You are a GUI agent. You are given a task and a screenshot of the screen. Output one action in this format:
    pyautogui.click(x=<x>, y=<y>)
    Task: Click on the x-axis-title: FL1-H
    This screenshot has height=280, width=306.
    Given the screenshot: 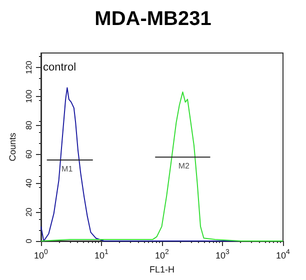 What is the action you would take?
    pyautogui.click(x=162, y=269)
    